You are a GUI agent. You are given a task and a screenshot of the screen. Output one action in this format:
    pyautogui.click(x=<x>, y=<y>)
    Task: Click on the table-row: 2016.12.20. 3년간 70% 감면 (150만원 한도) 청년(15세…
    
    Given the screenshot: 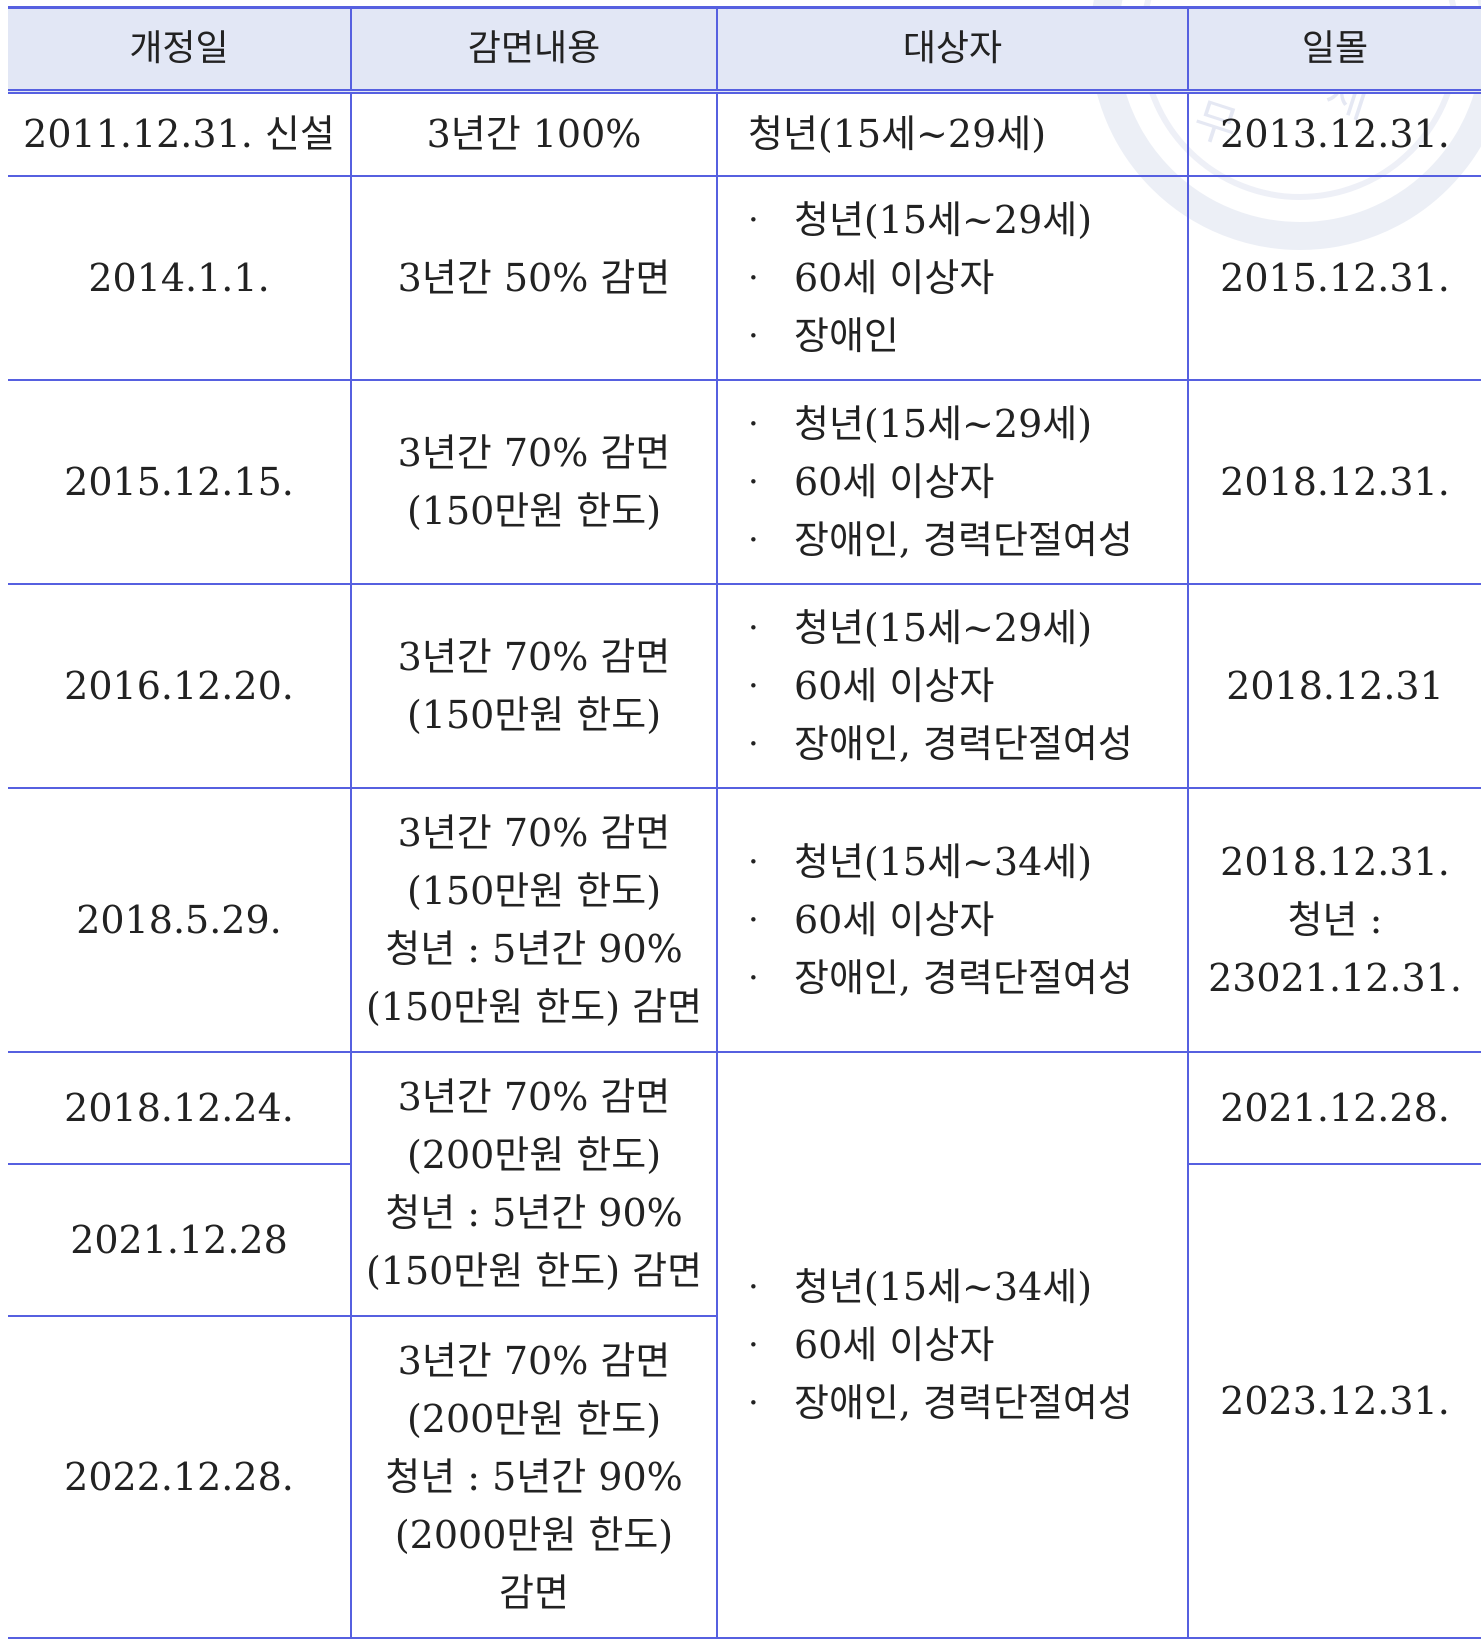 What is the action you would take?
    pyautogui.click(x=744, y=685)
    